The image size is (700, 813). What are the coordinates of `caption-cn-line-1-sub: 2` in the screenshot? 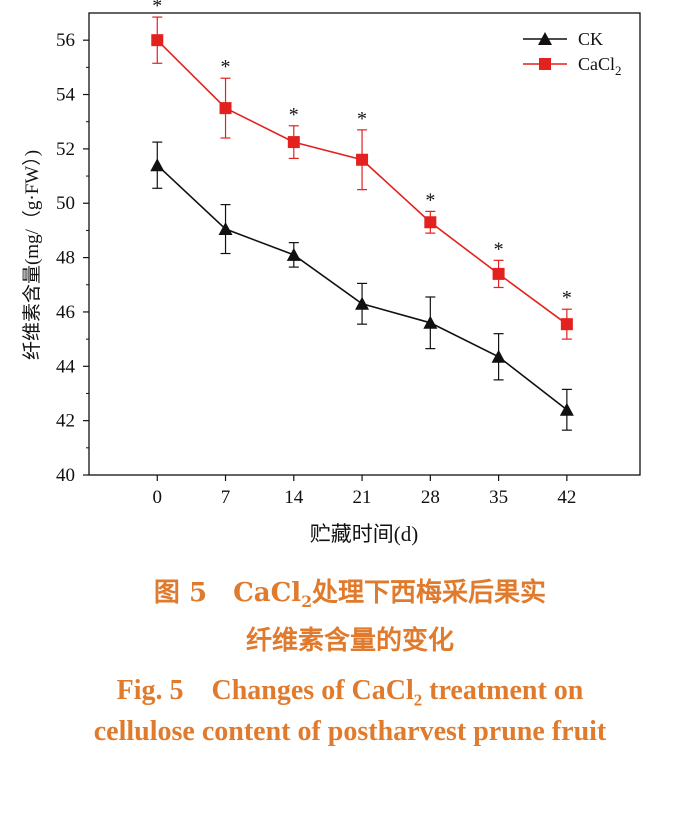 It's located at (307, 602).